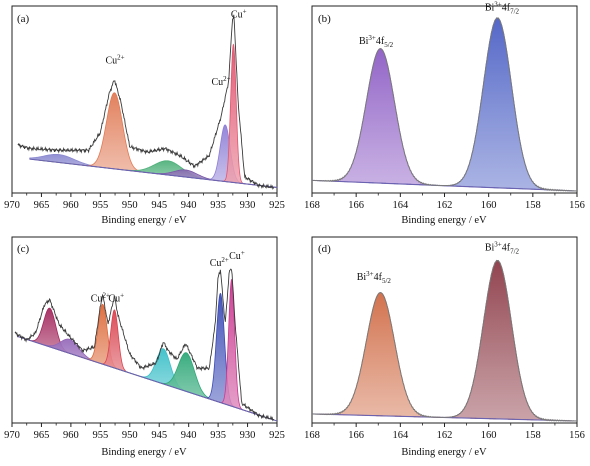 The width and height of the screenshot is (590, 466). Describe the element at coordinates (144, 452) in the screenshot. I see `x-axis-title-c: Binding energy / eV` at that location.